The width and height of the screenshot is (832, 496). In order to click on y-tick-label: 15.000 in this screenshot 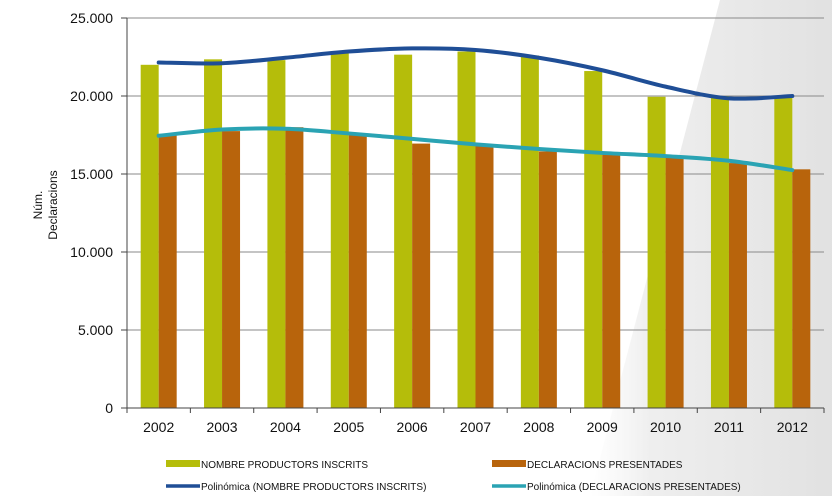, I will do `click(91, 174)`.